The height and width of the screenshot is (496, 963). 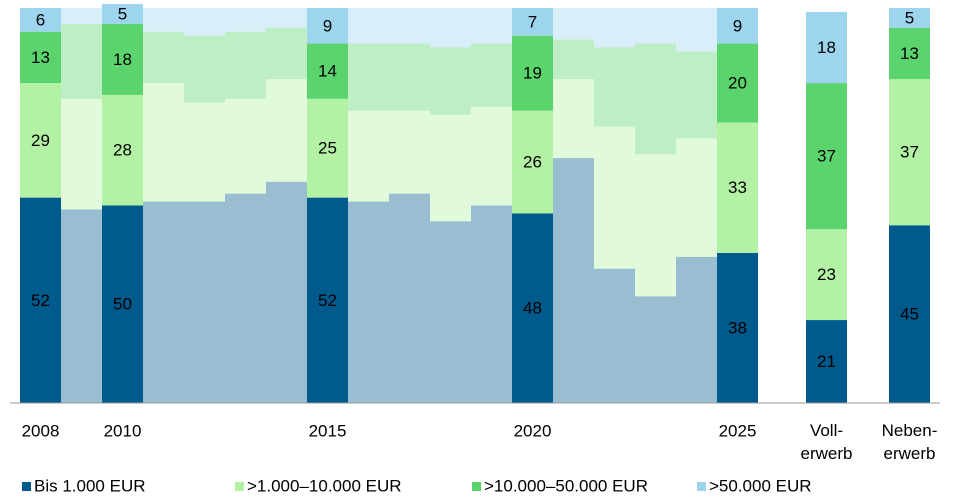 I want to click on value-label: 28, so click(x=122, y=150).